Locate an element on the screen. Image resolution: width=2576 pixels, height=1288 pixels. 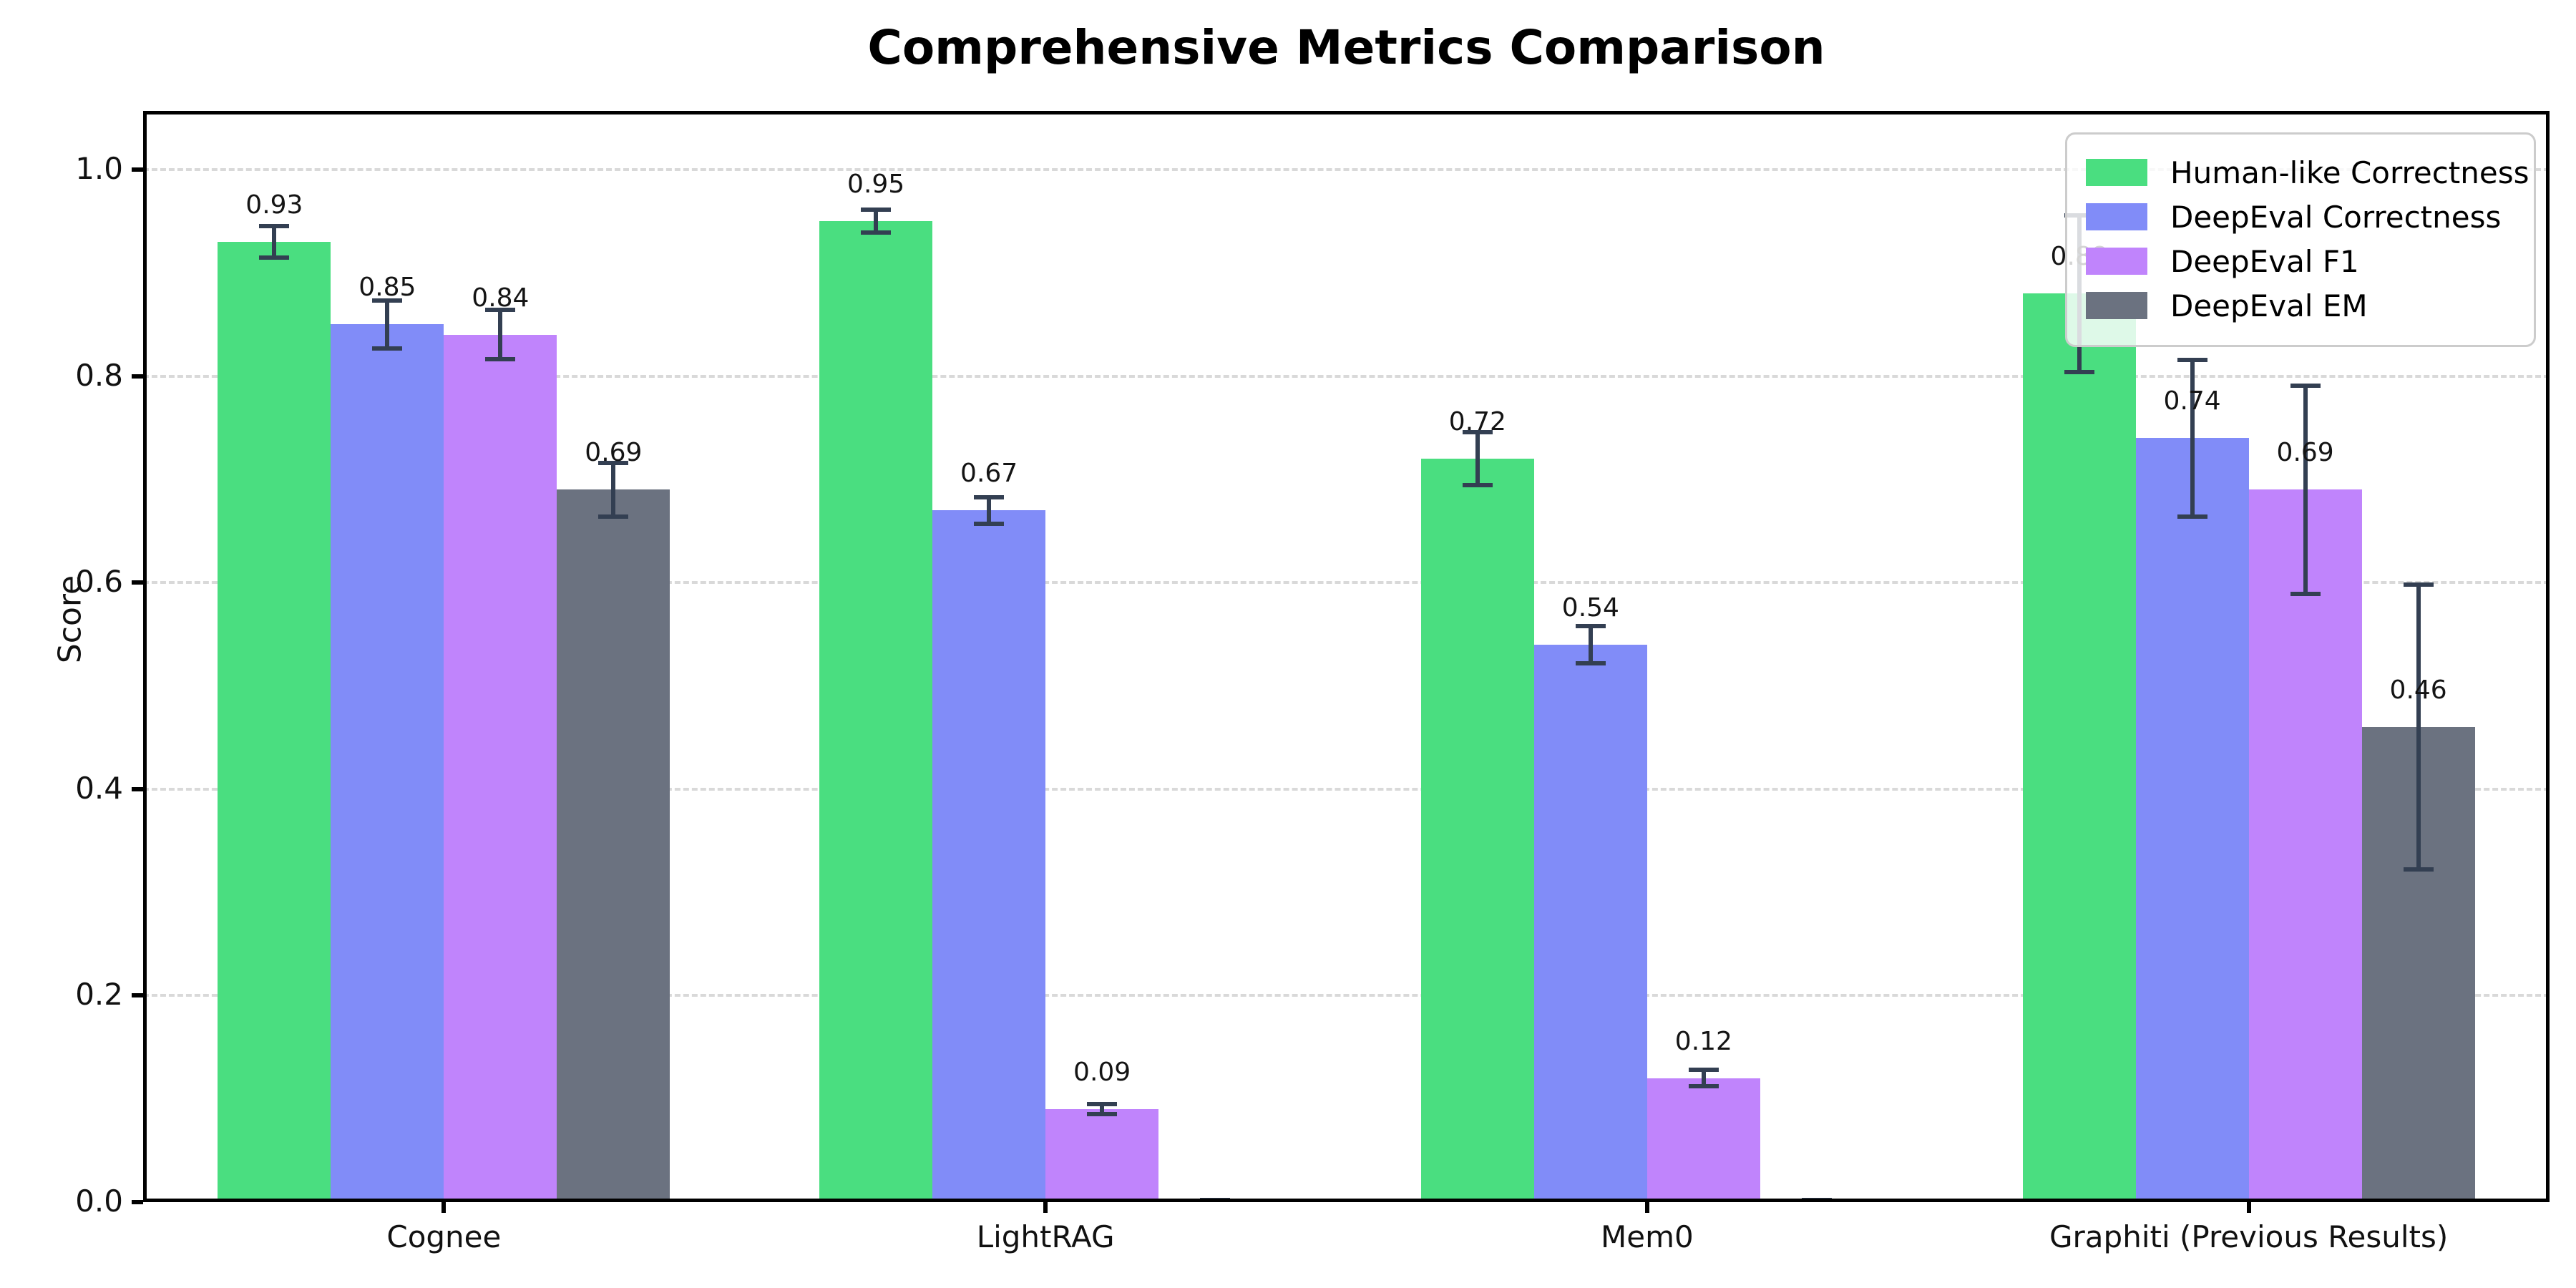
value-label: 0.12 is located at coordinates (1703, 1041).